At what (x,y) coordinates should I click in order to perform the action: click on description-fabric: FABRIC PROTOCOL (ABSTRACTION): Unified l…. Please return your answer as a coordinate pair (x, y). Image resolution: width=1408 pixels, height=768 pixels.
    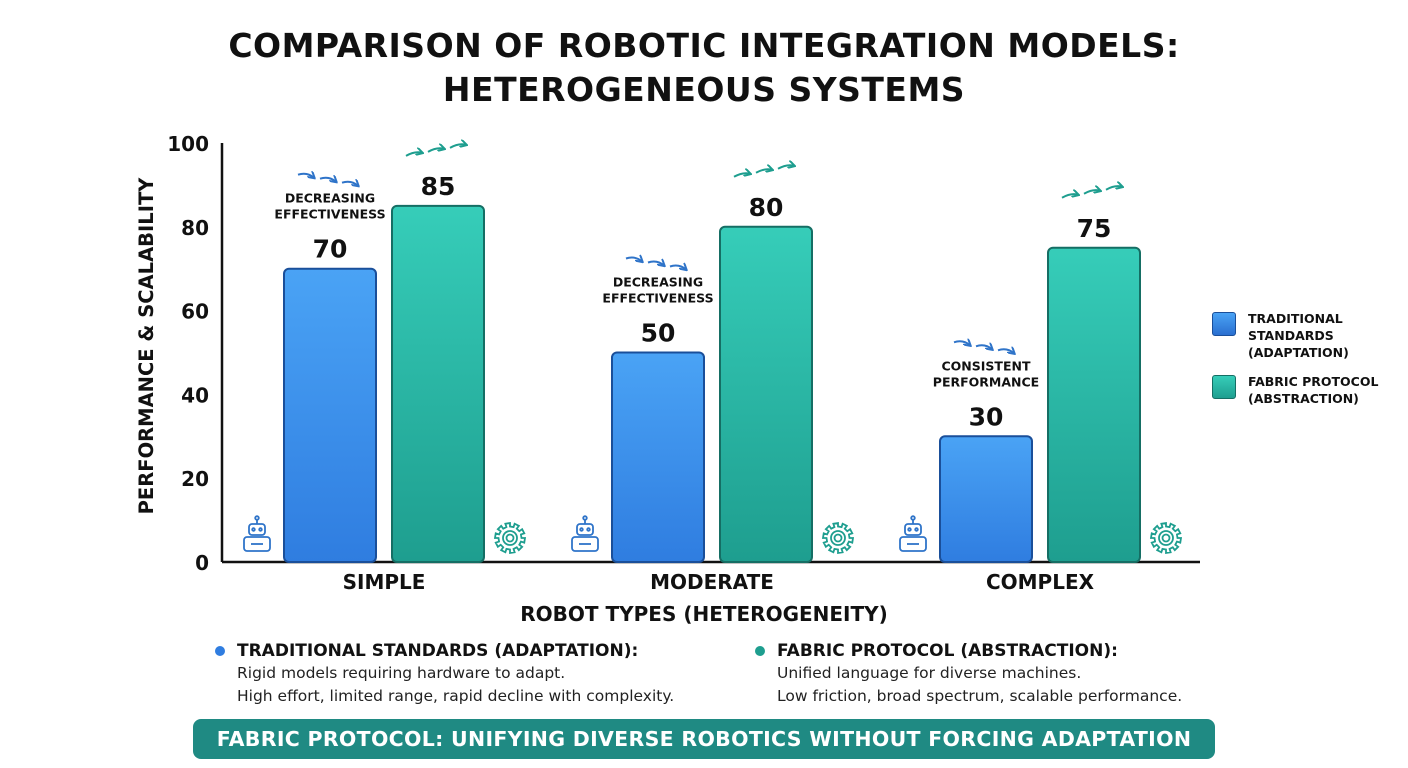
    Looking at the image, I should click on (968, 674).